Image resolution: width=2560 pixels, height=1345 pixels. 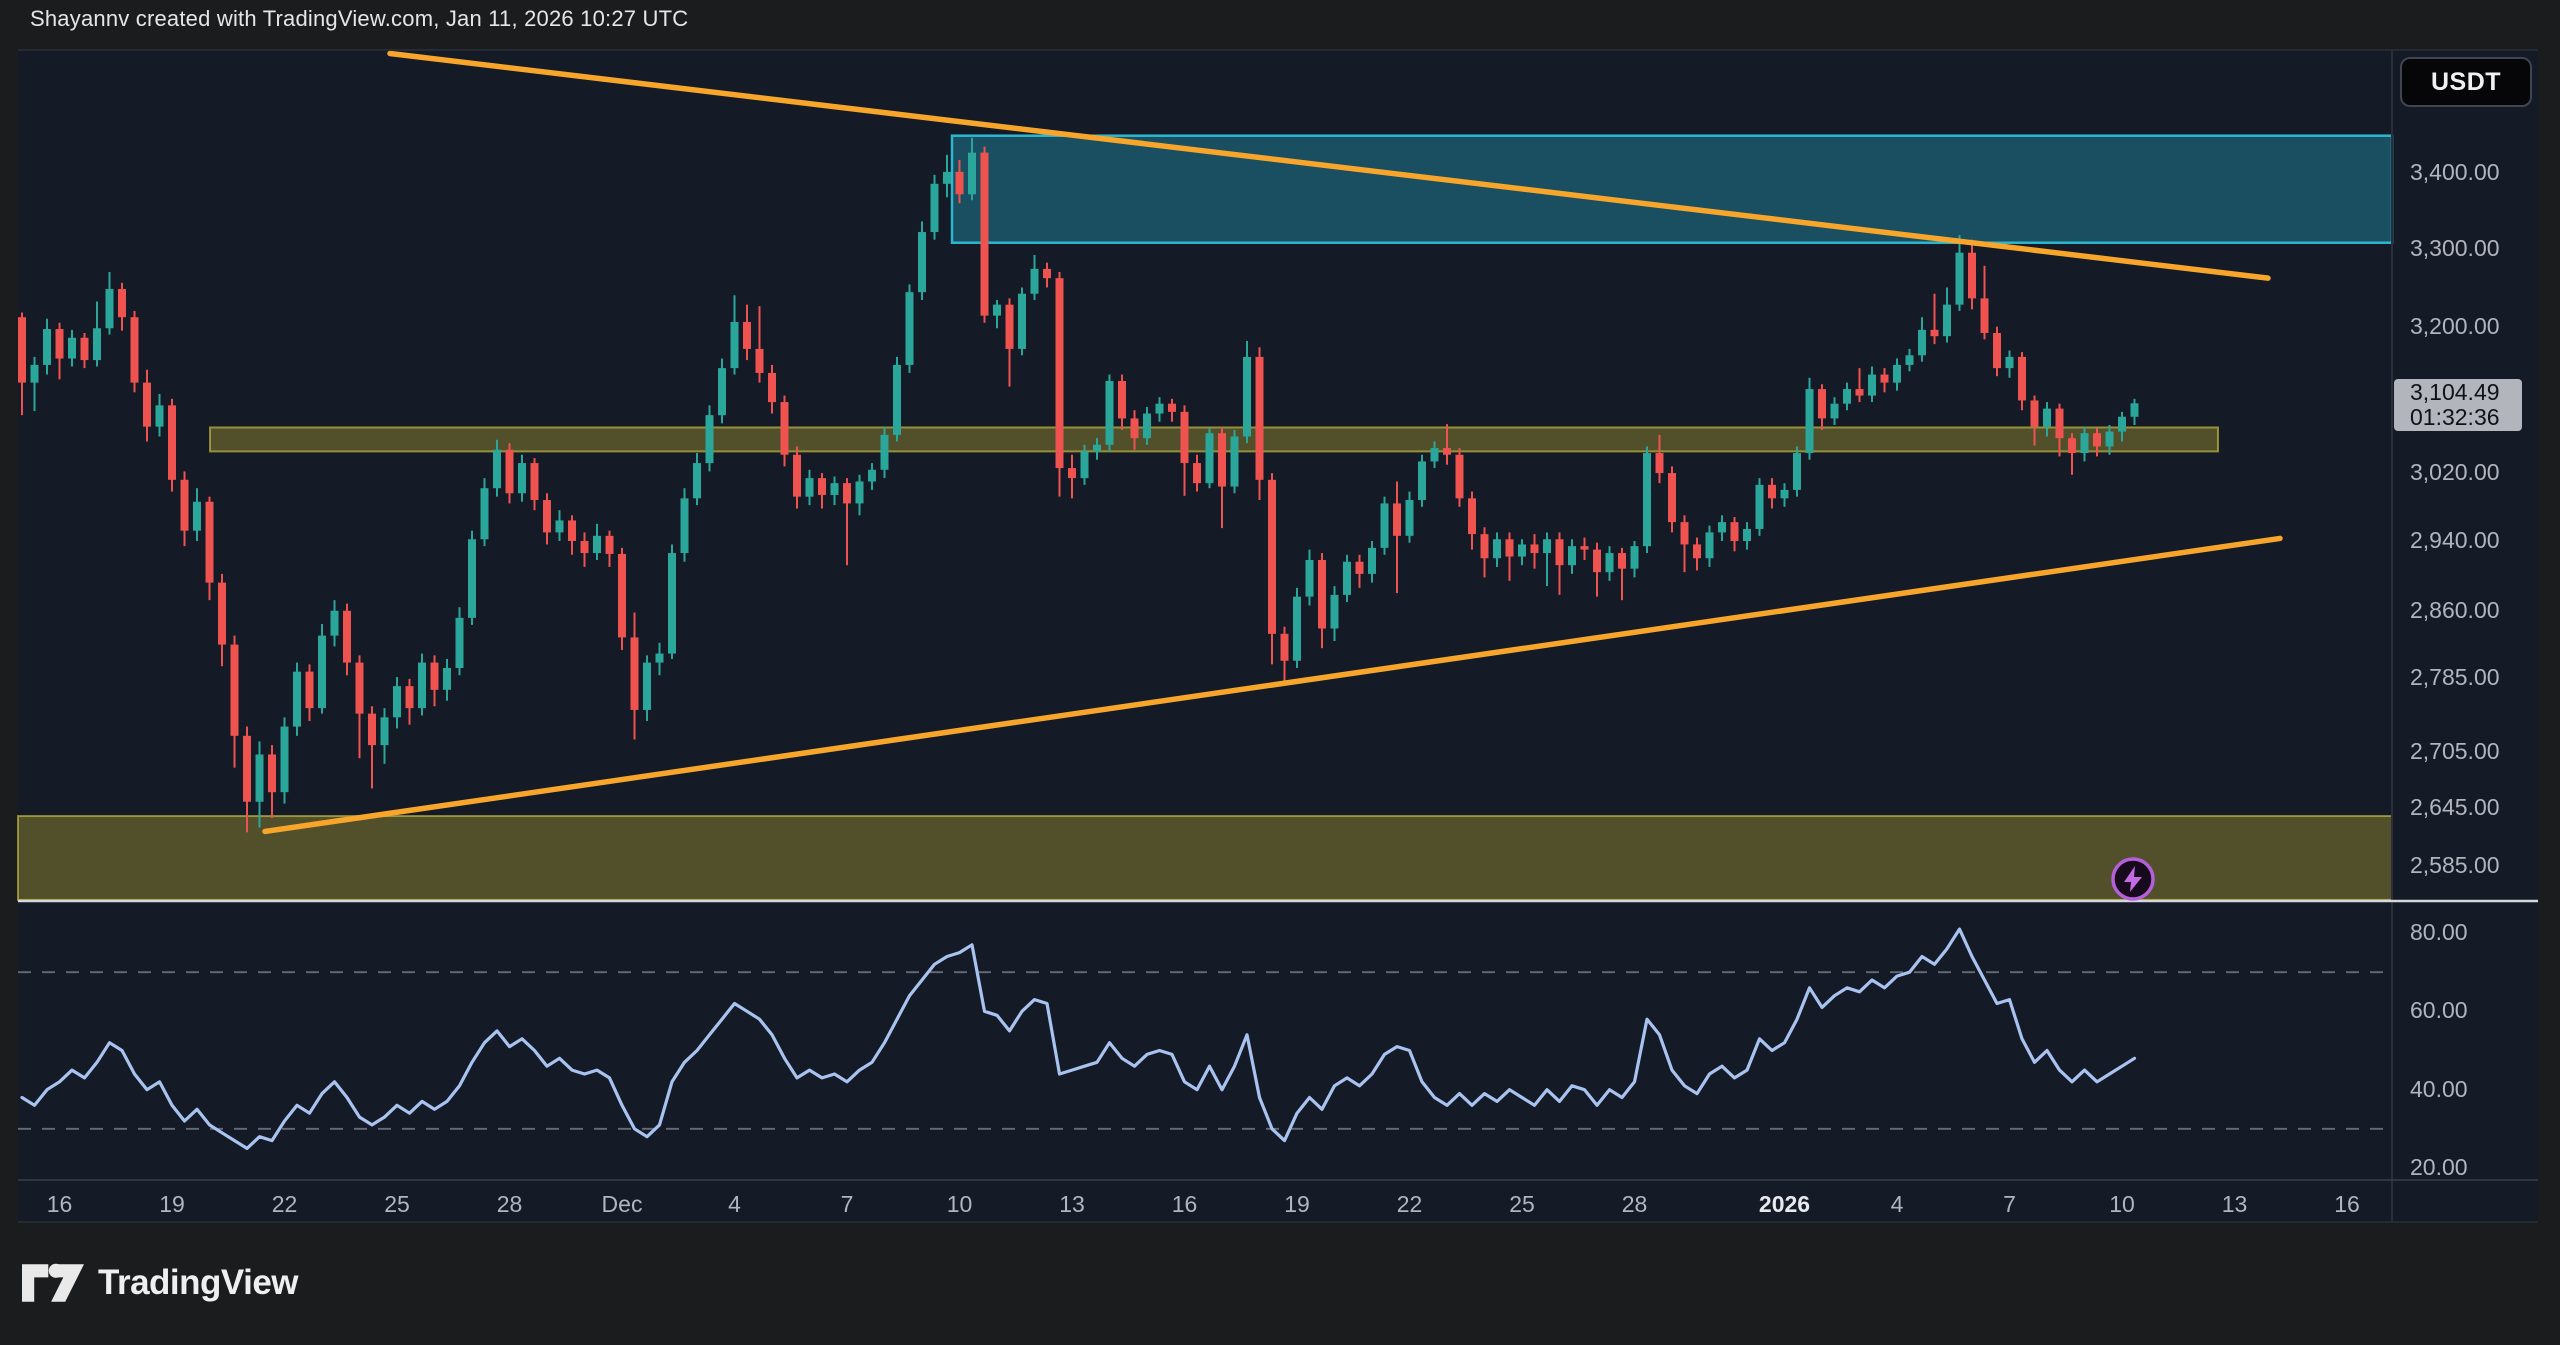 I want to click on price-axis-label: 2,860.00, so click(x=2455, y=609).